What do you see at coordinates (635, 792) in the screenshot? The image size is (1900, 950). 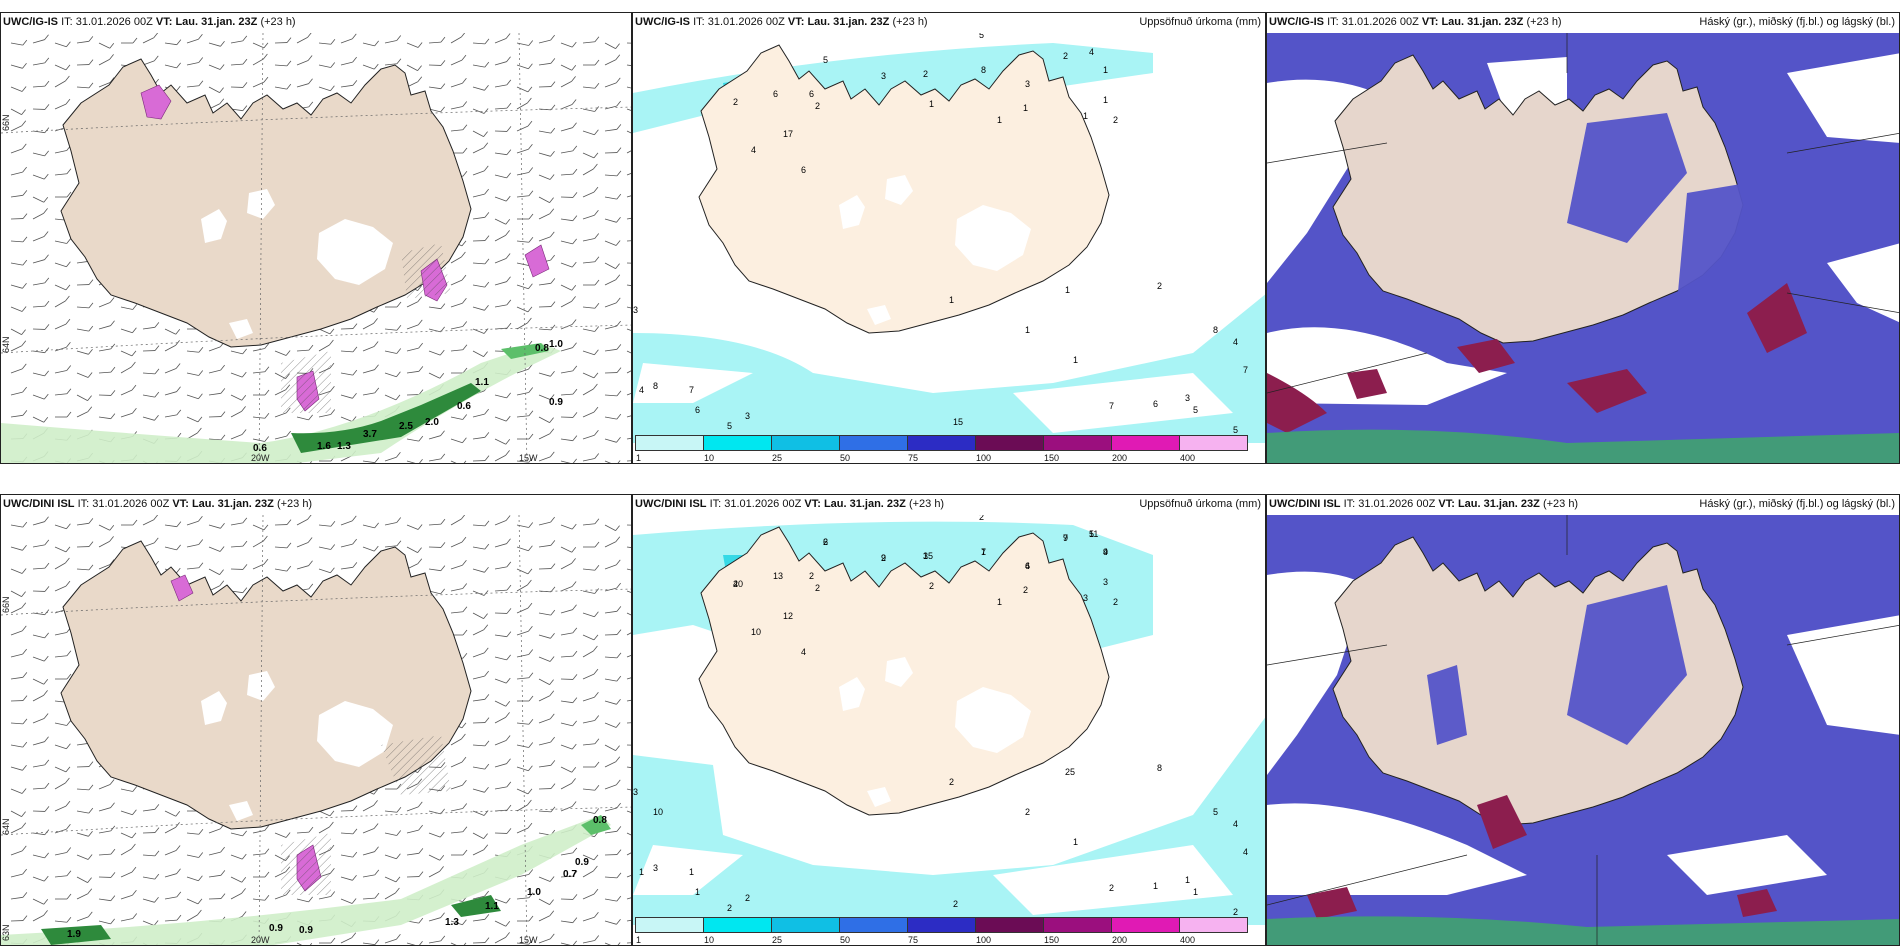 I see `precip-value: 3` at bounding box center [635, 792].